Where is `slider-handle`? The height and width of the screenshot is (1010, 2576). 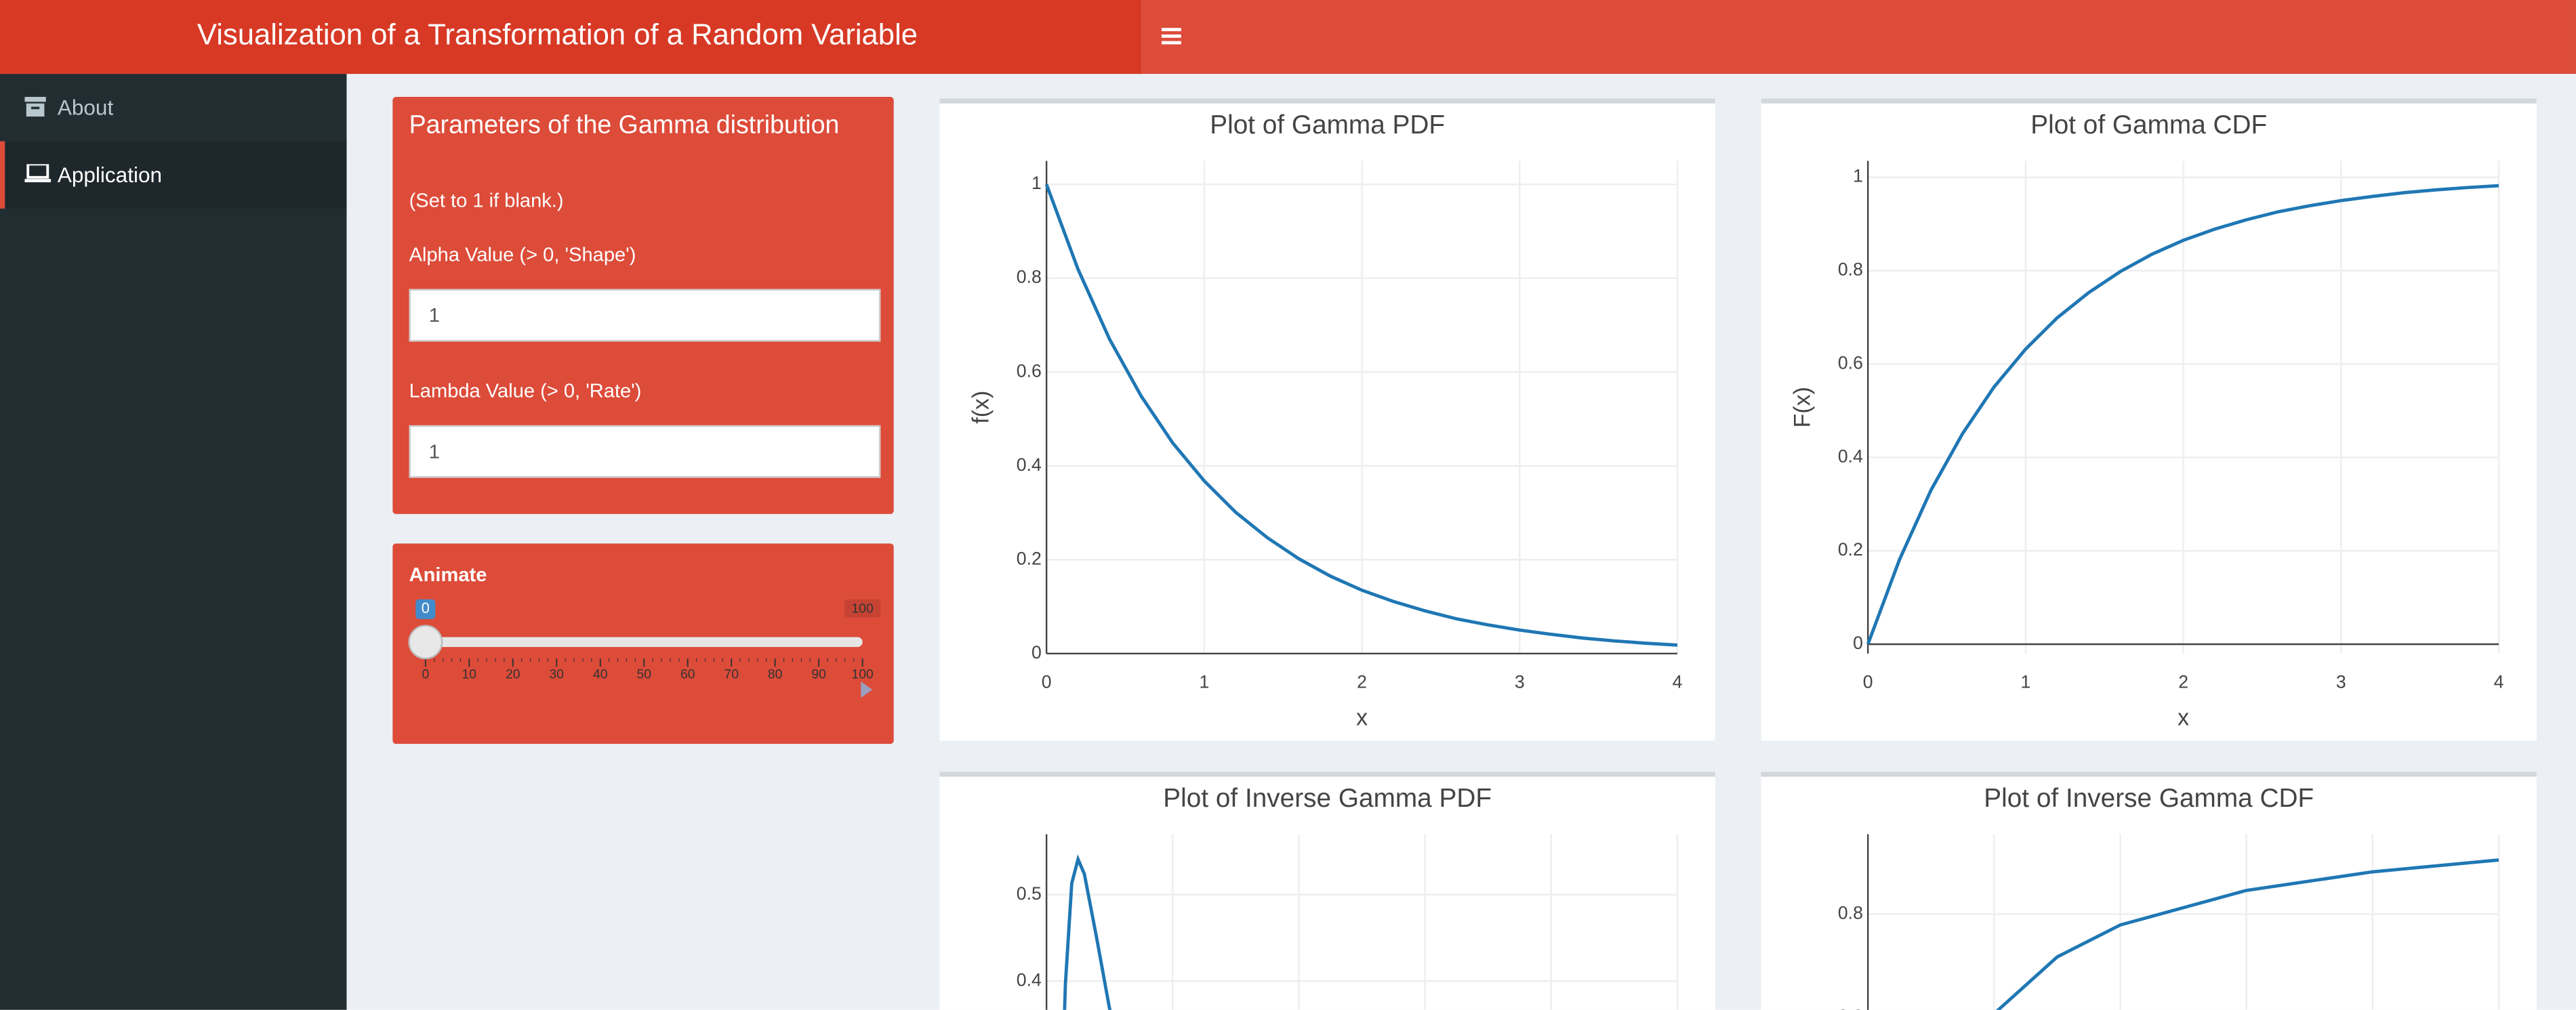
slider-handle is located at coordinates (426, 642).